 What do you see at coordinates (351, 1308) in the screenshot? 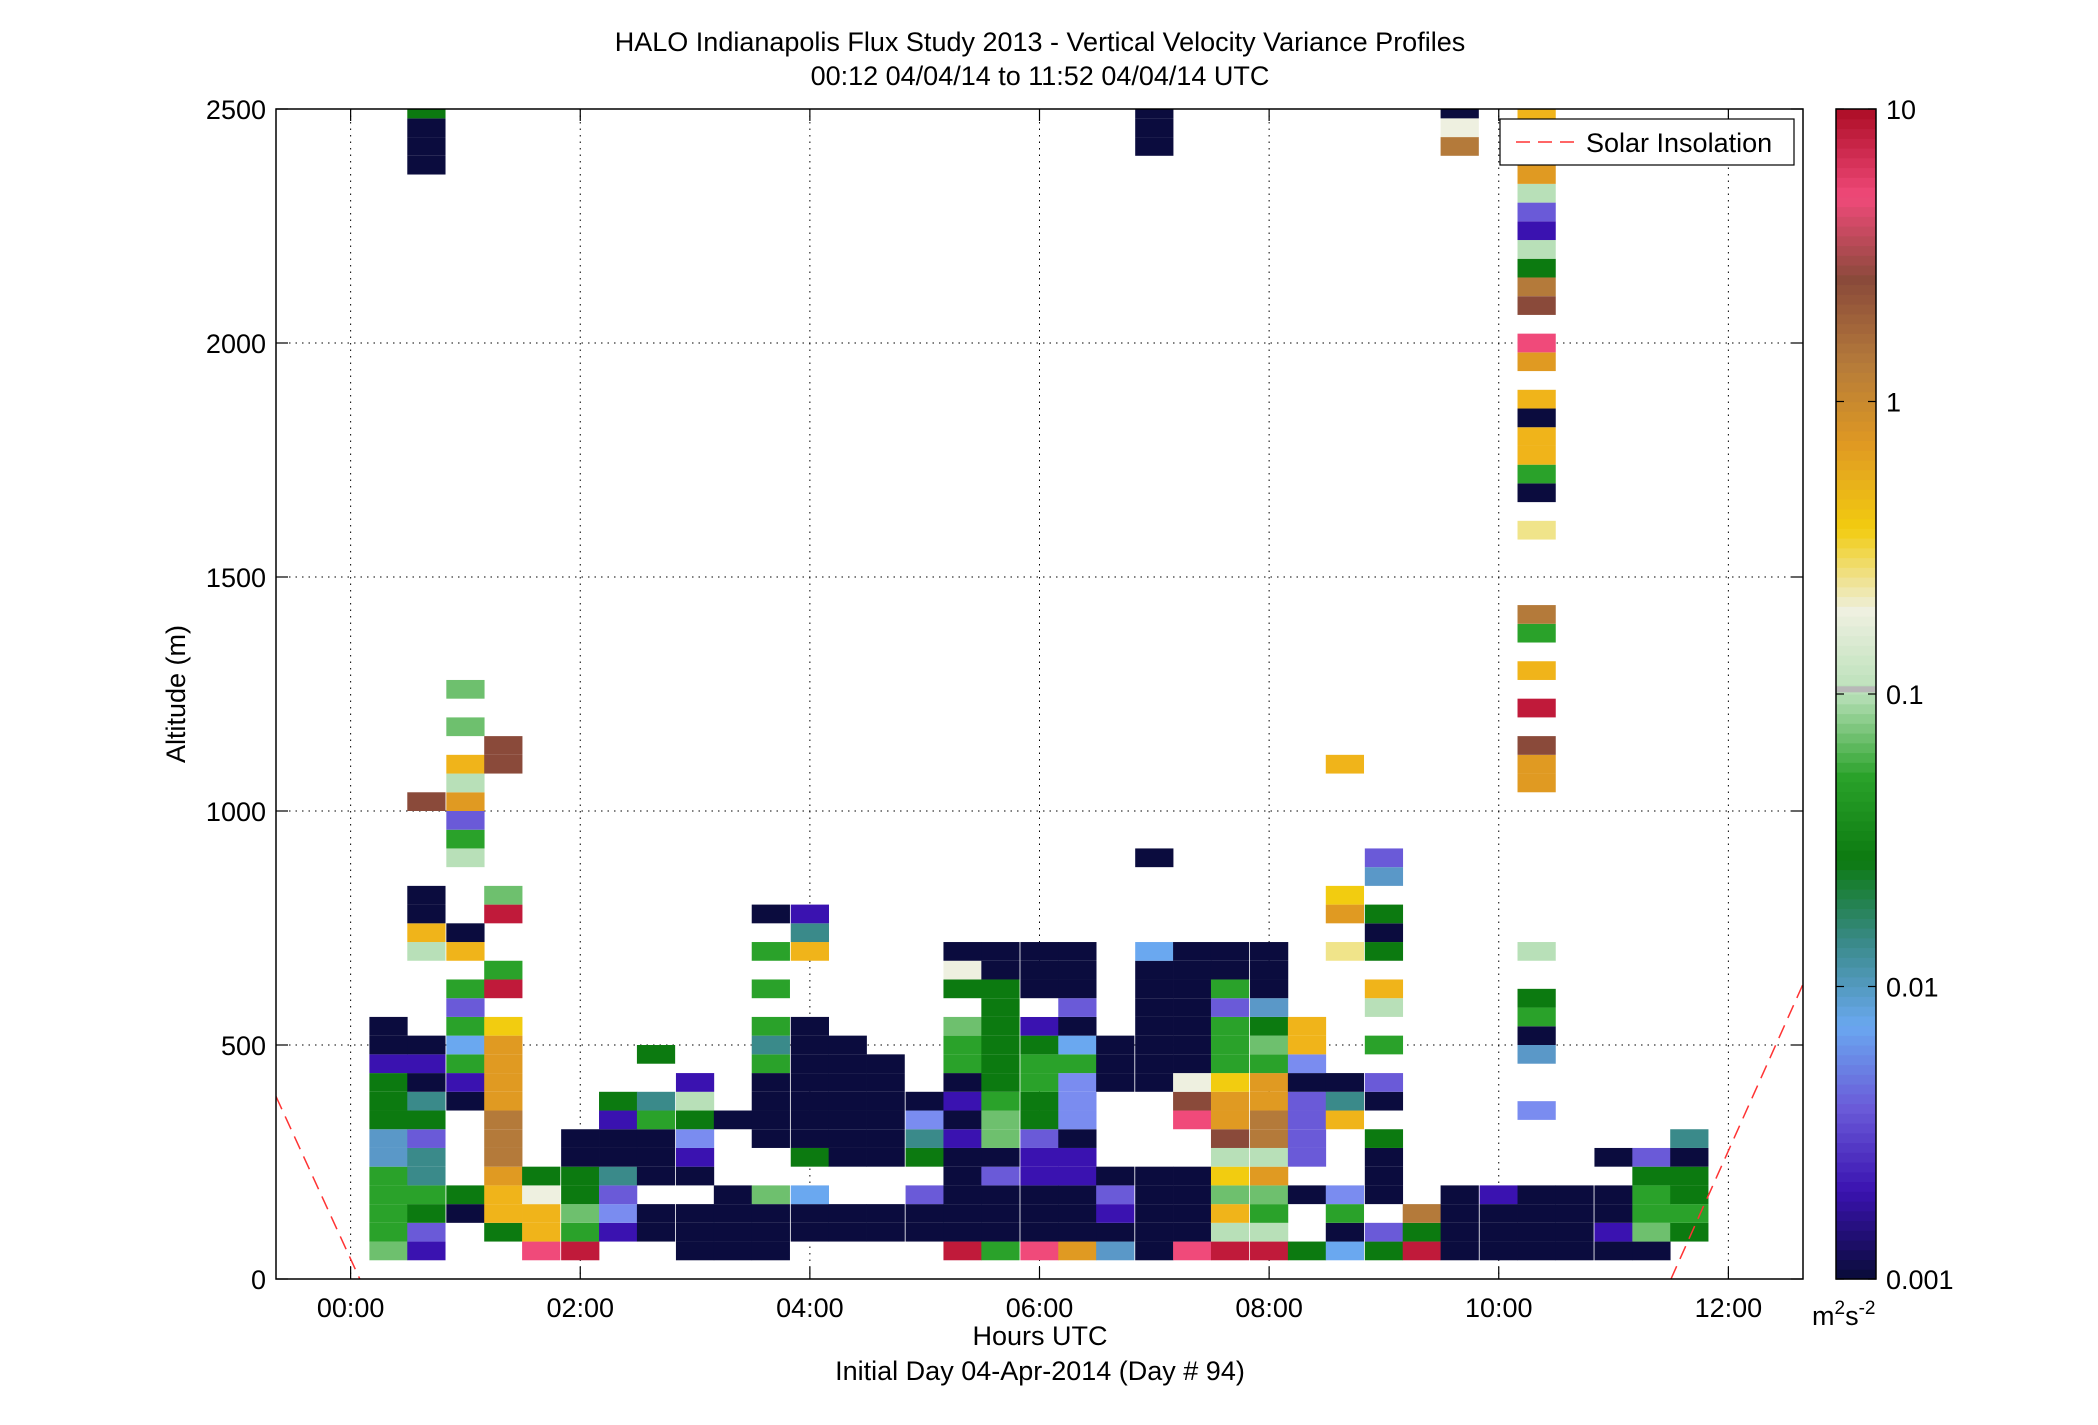
I see `x-tick-label: 00:00` at bounding box center [351, 1308].